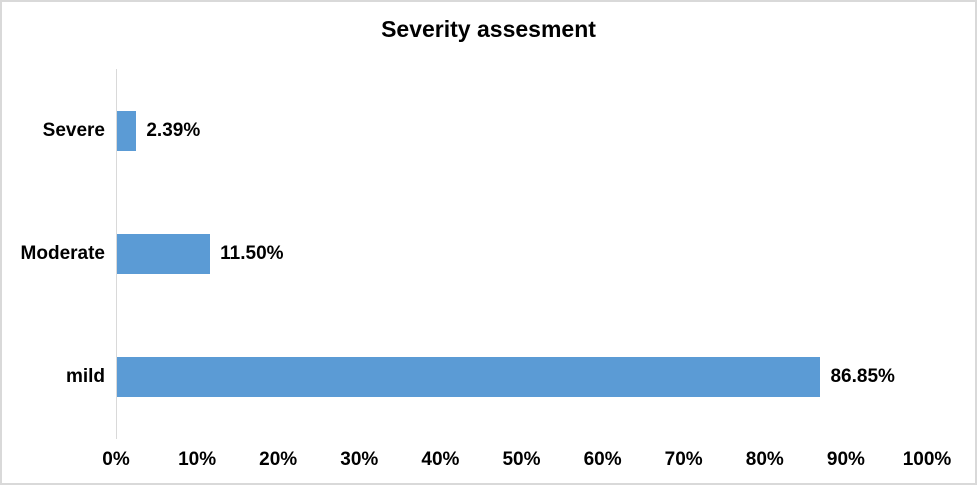  I want to click on data-label: 86.85%, so click(862, 377).